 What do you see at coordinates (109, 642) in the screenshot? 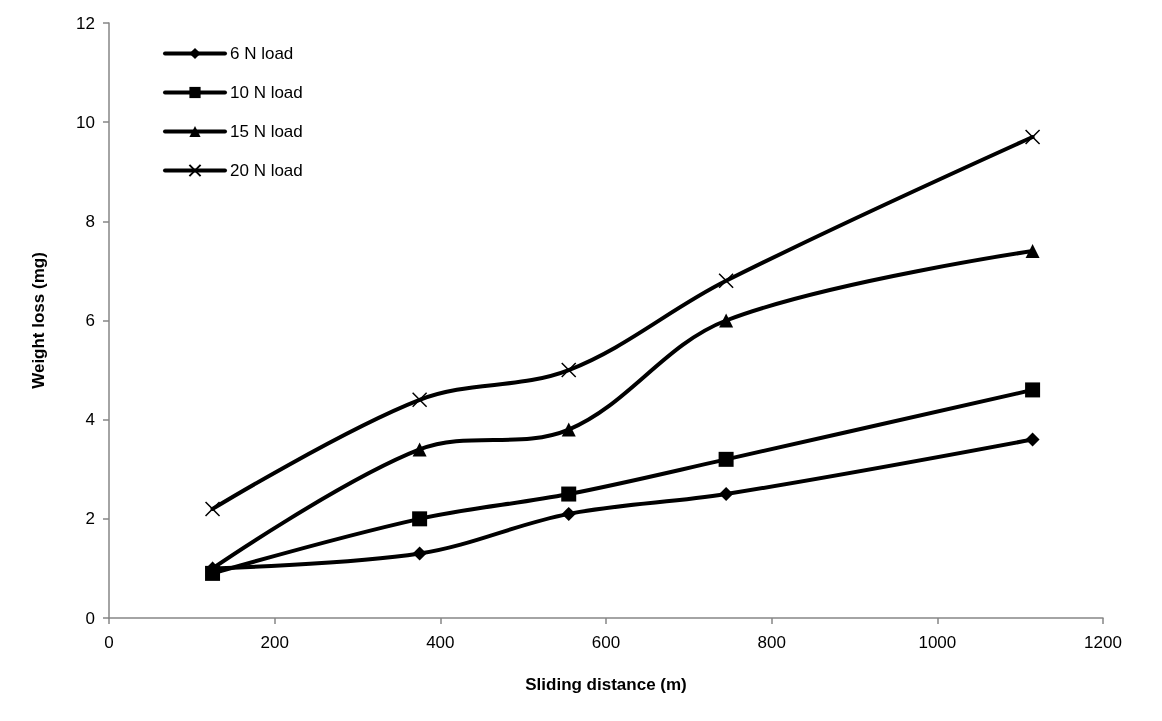
I see `x-tick-label: 0` at bounding box center [109, 642].